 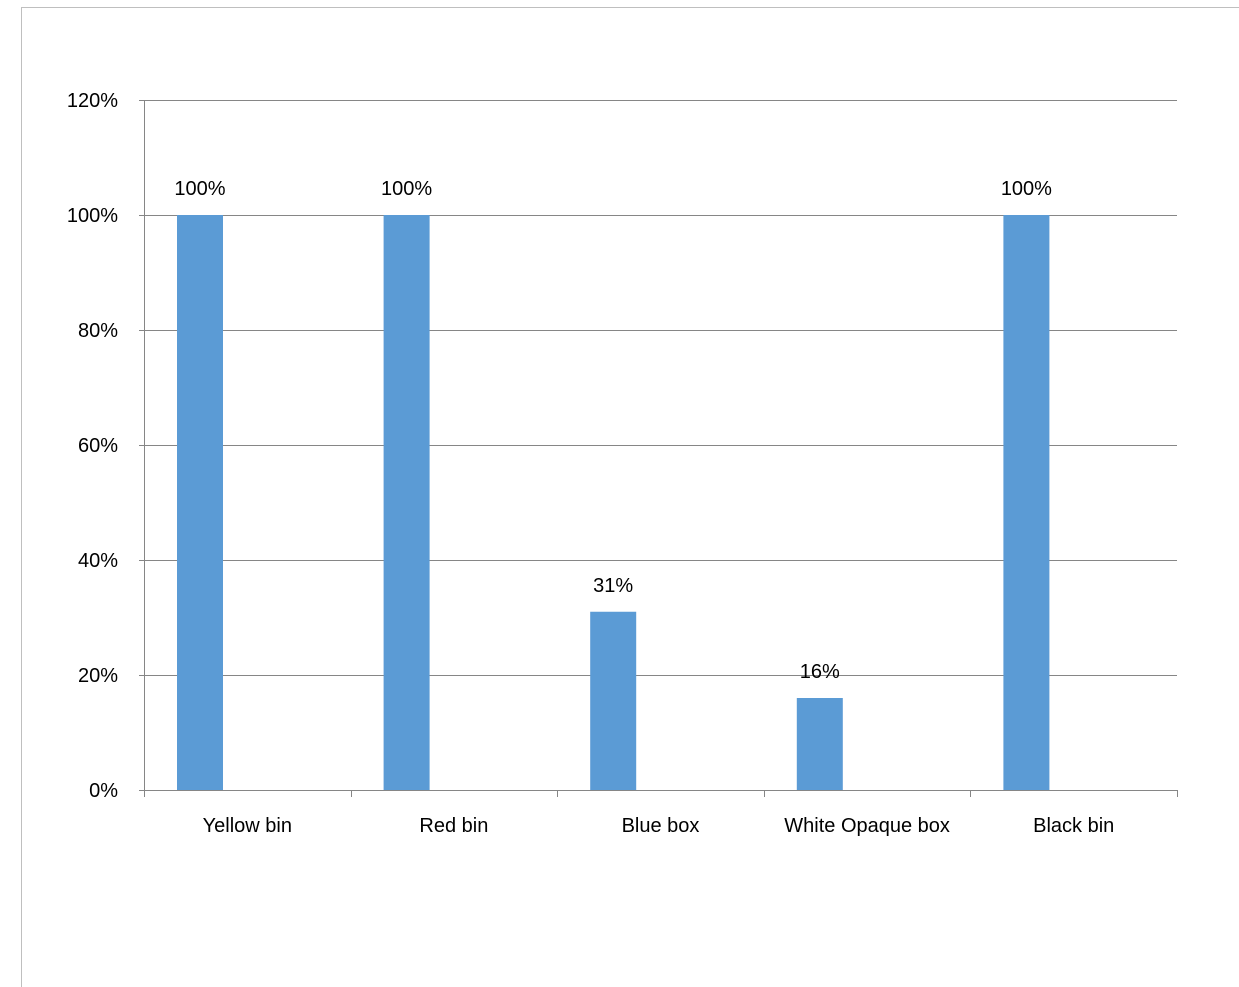 What do you see at coordinates (247, 826) in the screenshot?
I see `x-tick-label: Yellow bin` at bounding box center [247, 826].